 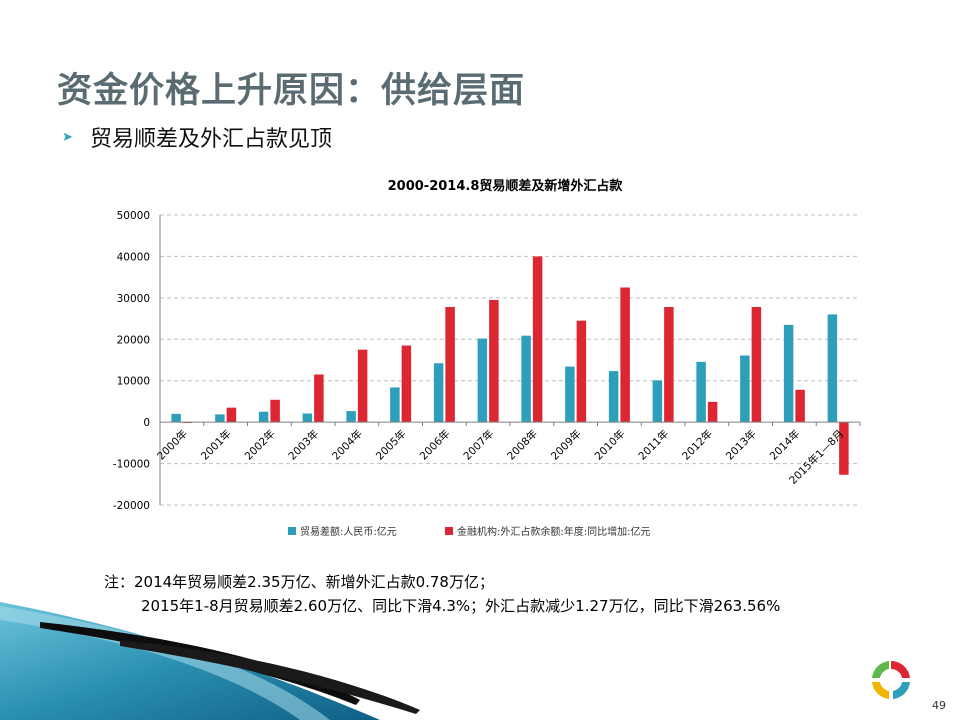 I want to click on x-tick-label: 2010年, so click(x=610, y=445).